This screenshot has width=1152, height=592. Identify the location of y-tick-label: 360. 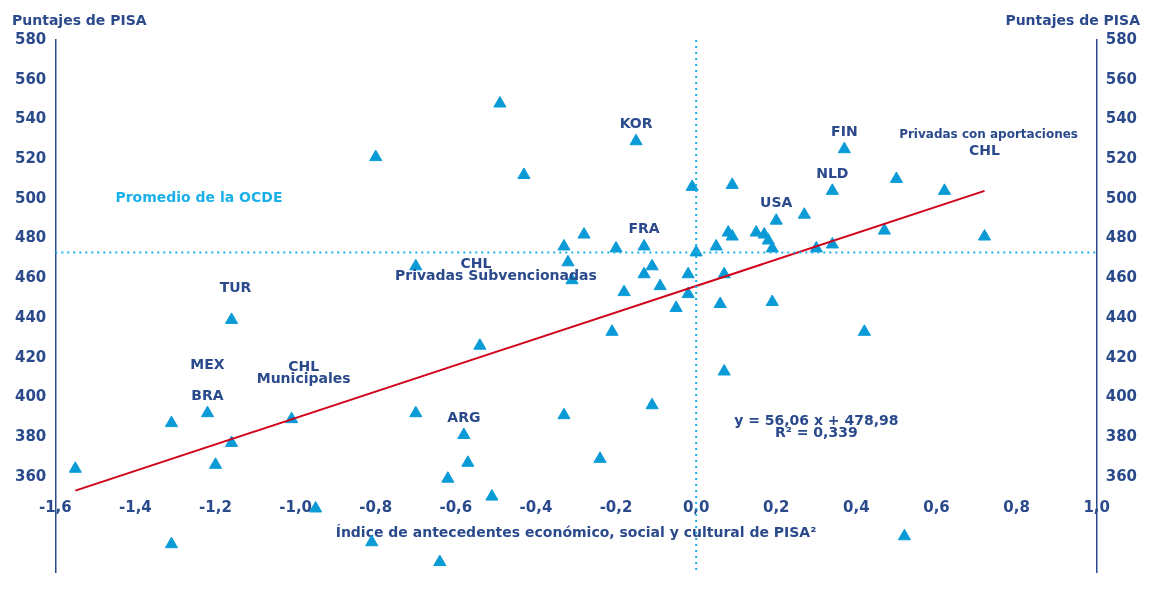
(31, 475).